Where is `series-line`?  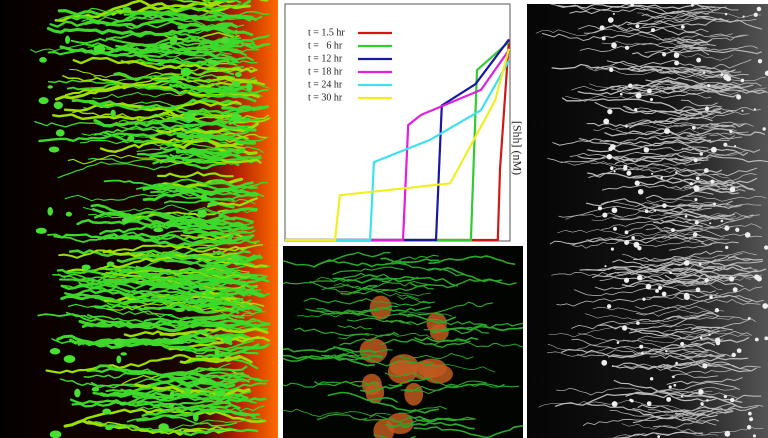 series-line is located at coordinates (397, 145).